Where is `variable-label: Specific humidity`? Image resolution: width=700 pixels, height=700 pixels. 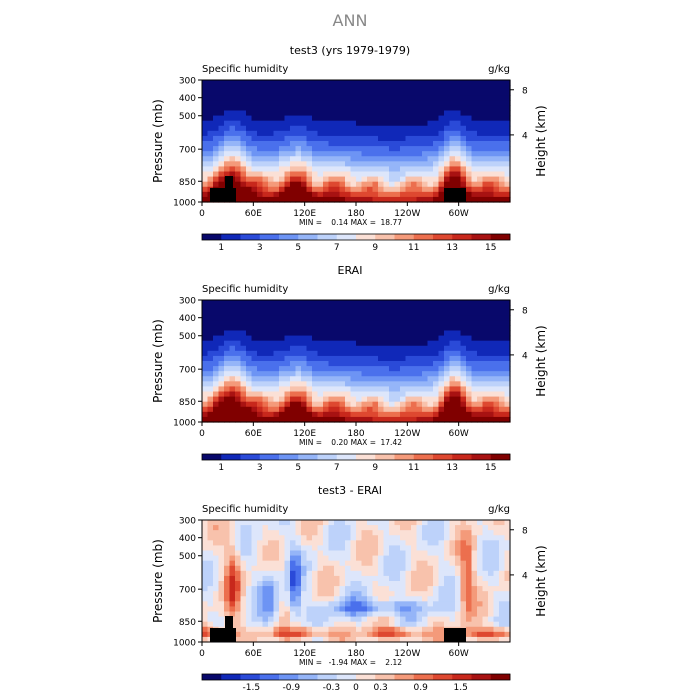 variable-label: Specific humidity is located at coordinates (245, 69).